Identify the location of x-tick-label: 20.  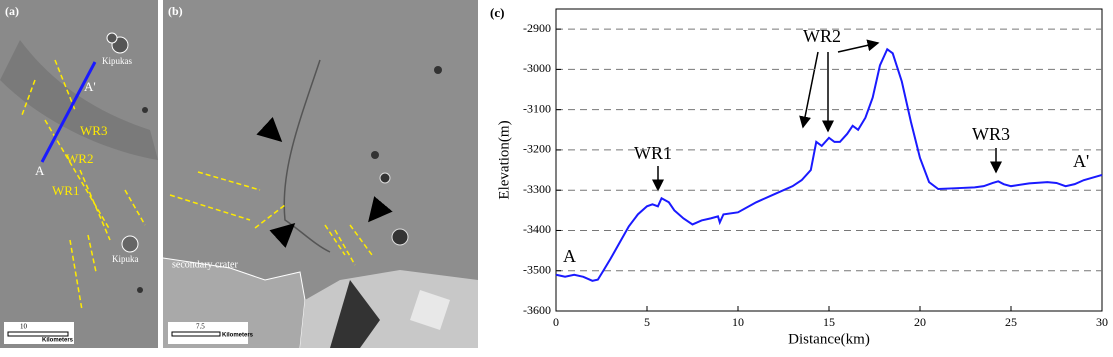
(920, 322).